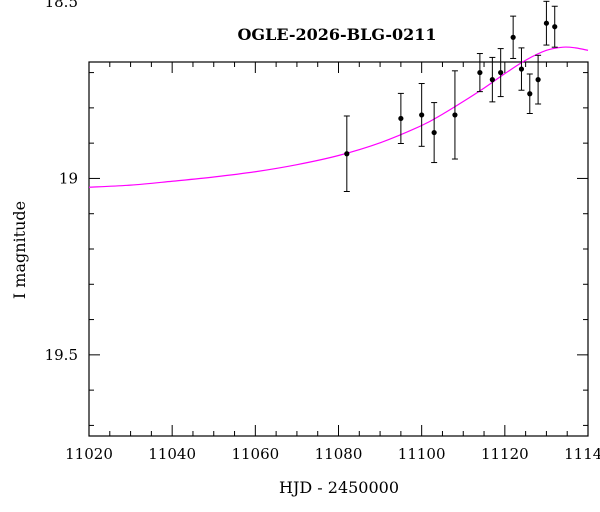 The height and width of the screenshot is (512, 600). What do you see at coordinates (339, 487) in the screenshot?
I see `x-axis-label: HJD - 2450000` at bounding box center [339, 487].